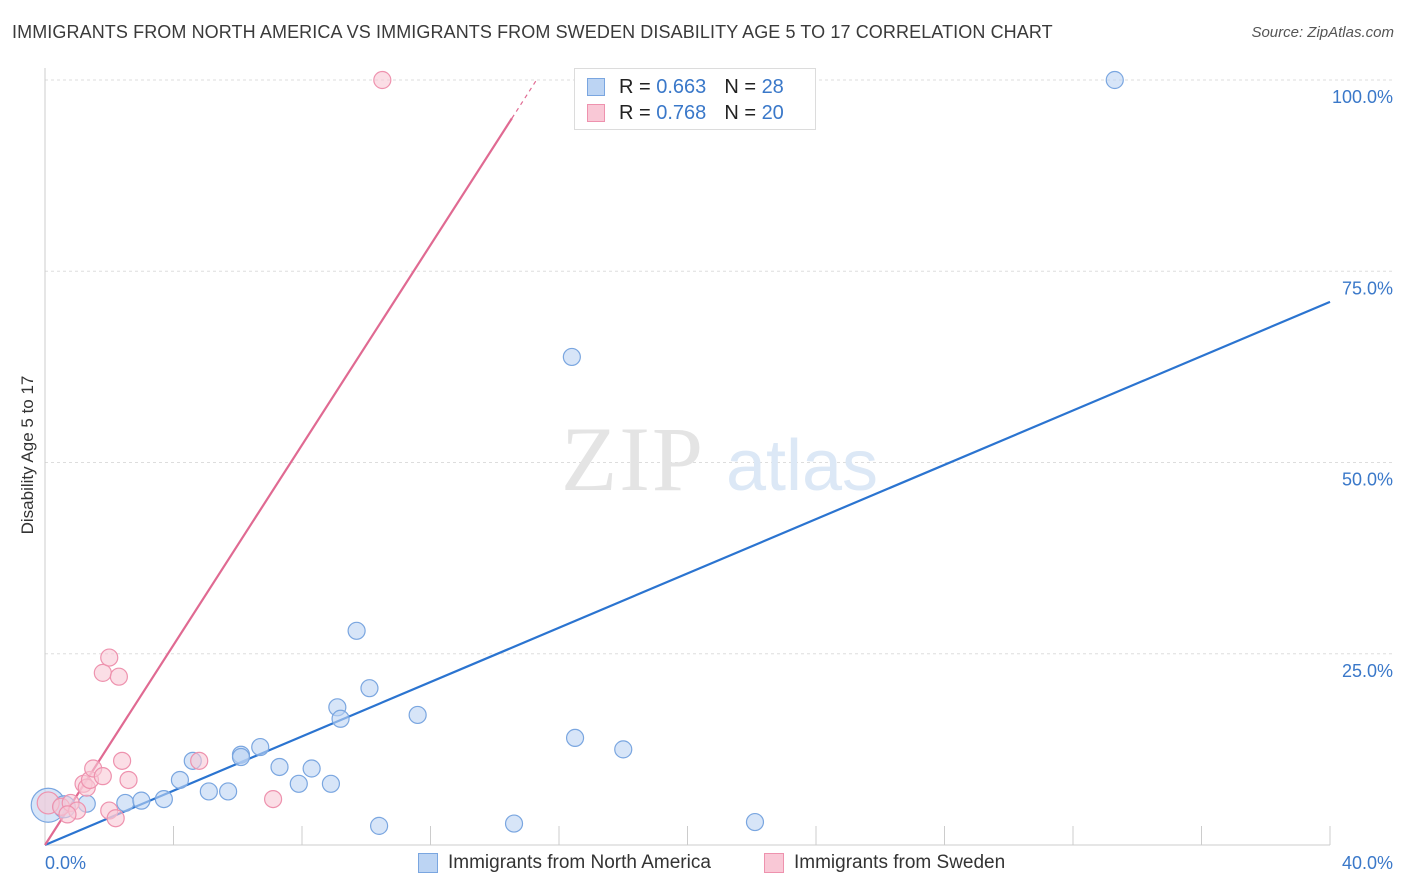  Describe the element at coordinates (802, 466) in the screenshot. I see `watermark-atlas: atlas` at that location.